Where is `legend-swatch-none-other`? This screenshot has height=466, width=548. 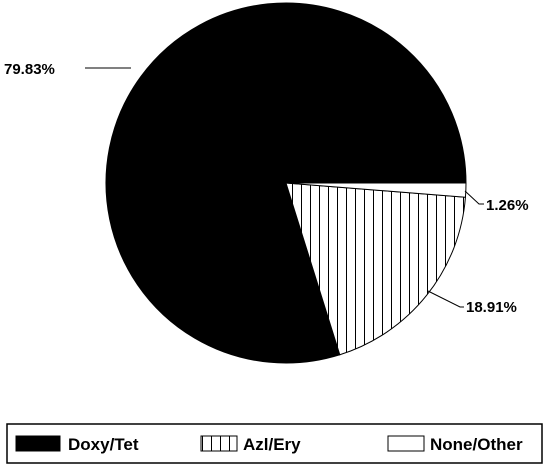
legend-swatch-none-other is located at coordinates (406, 443).